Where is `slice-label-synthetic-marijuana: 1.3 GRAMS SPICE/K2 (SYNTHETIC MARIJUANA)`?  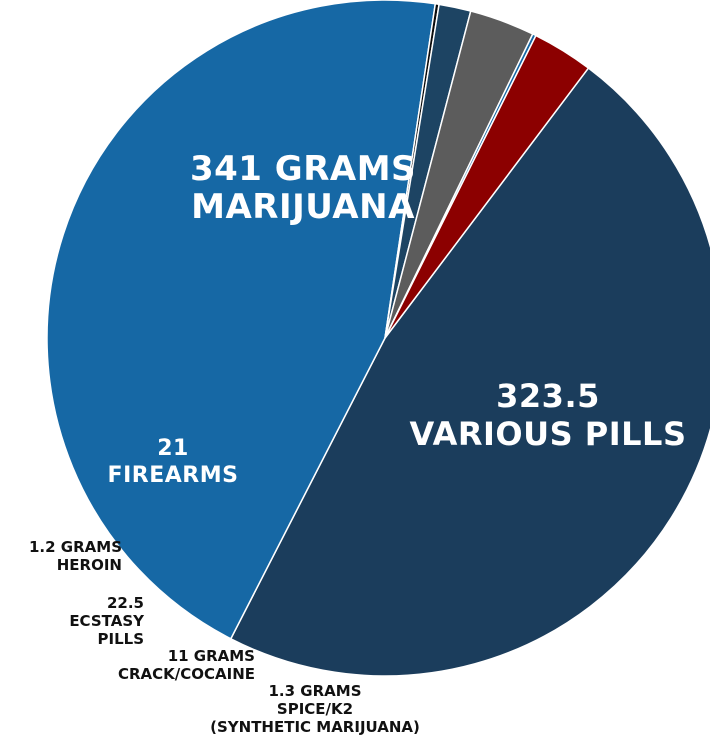
slice-label-synthetic-marijuana: 1.3 GRAMS SPICE/K2 (SYNTHETIC MARIJUANA) is located at coordinates (315, 709).